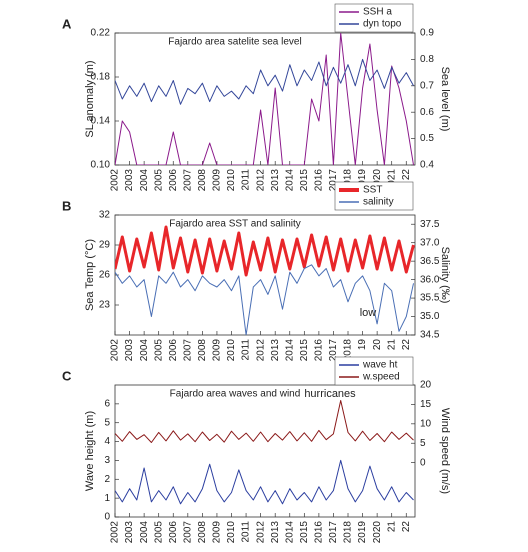 This screenshot has height=552, width=528. Describe the element at coordinates (427, 112) in the screenshot. I see `y2-tick-label: 0.6` at that location.